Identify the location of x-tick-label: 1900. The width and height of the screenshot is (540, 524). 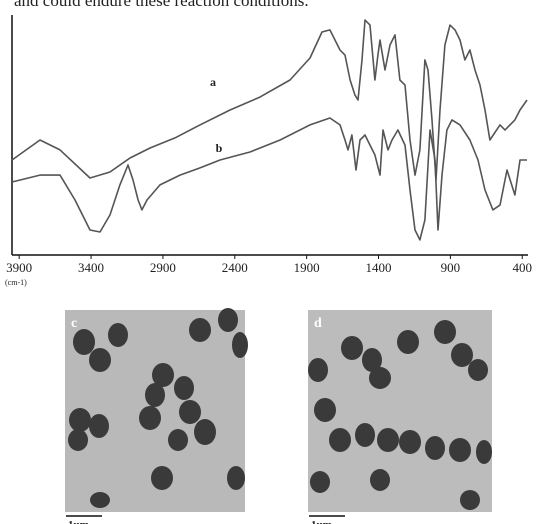
(307, 267).